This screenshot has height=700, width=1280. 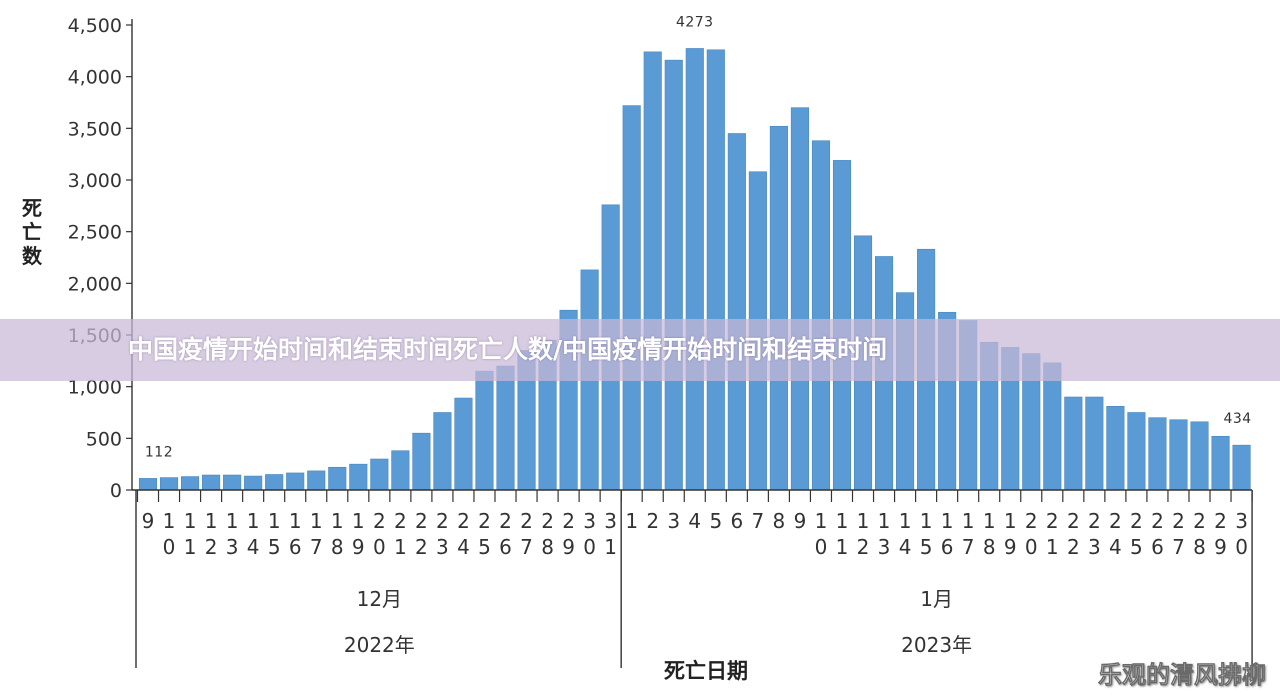 What do you see at coordinates (159, 452) in the screenshot?
I see `bar-data-label: 112` at bounding box center [159, 452].